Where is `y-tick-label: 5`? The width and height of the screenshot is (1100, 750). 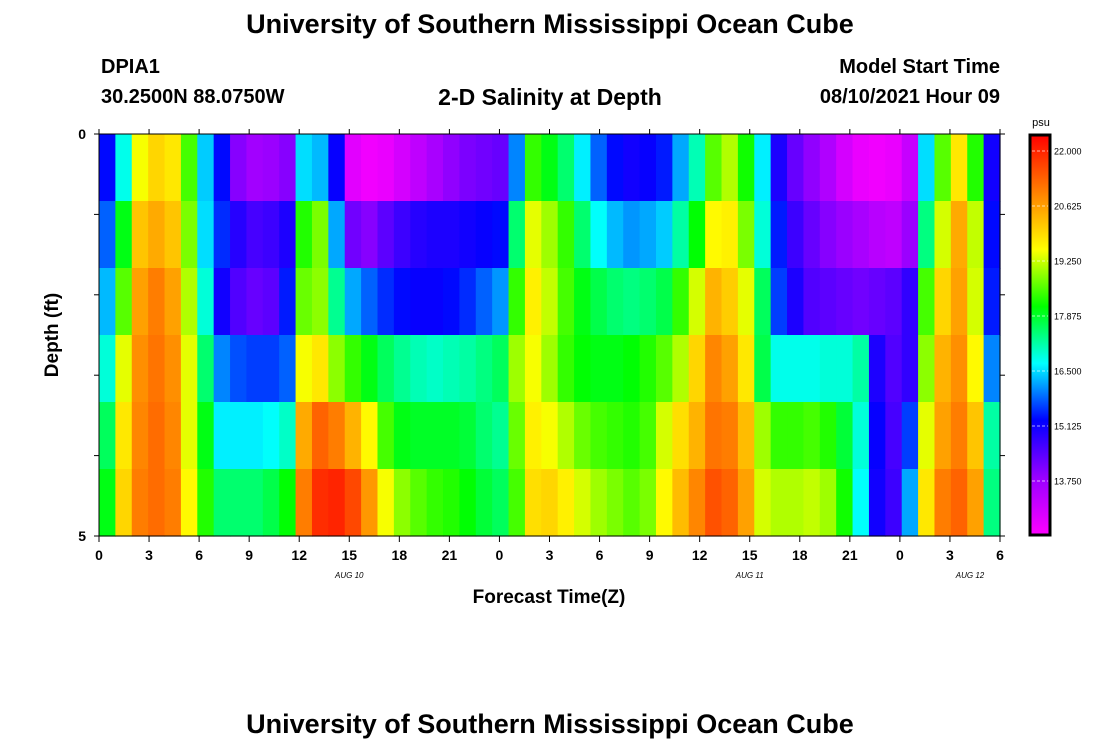 y-tick-label: 5 is located at coordinates (82, 536).